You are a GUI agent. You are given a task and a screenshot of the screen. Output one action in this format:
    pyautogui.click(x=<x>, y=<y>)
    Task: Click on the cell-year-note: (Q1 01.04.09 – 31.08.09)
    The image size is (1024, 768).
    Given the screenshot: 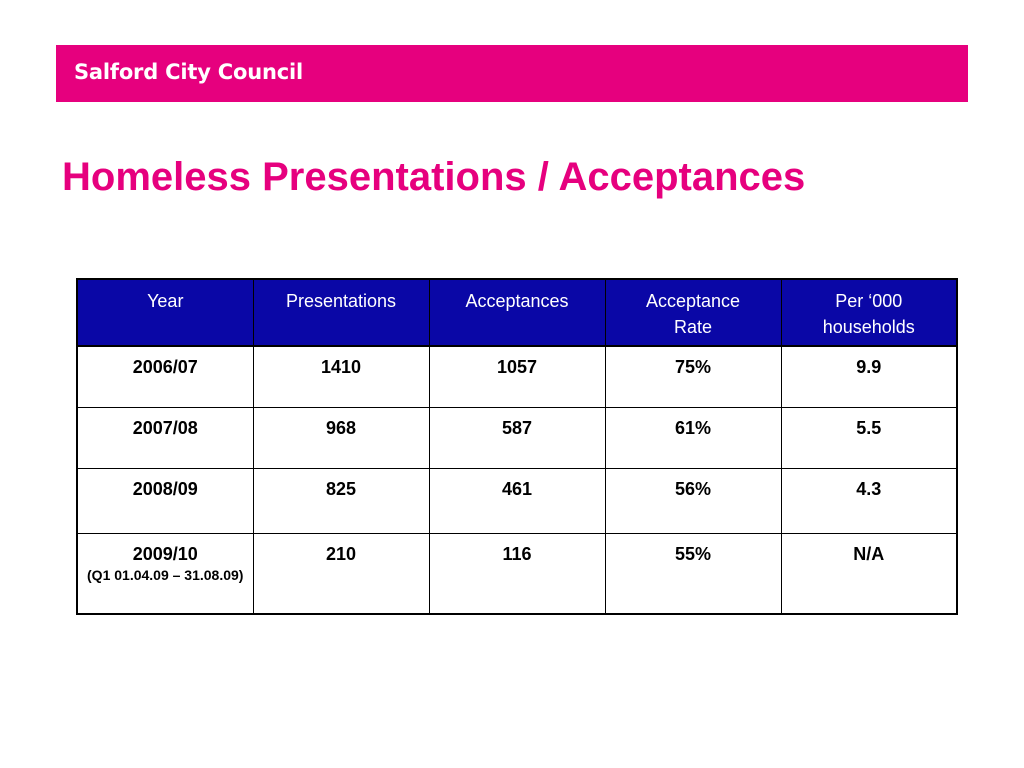 What is the action you would take?
    pyautogui.click(x=165, y=575)
    